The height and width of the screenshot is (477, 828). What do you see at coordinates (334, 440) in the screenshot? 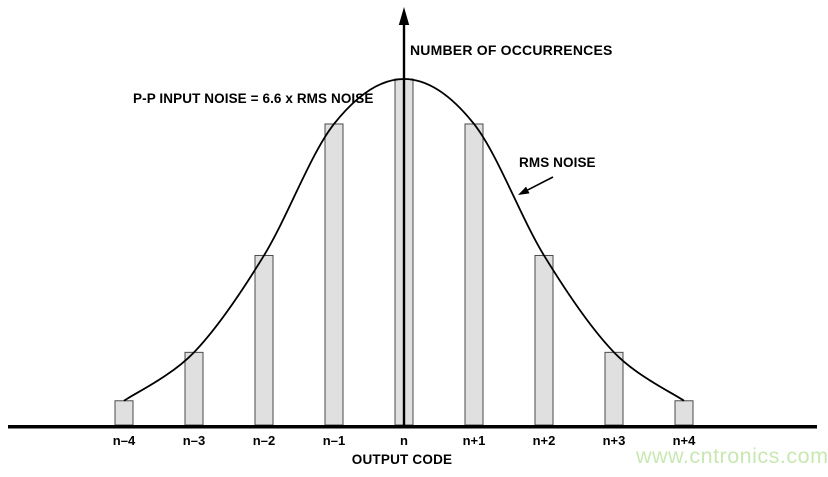
I see `x-tick-label: n–1` at bounding box center [334, 440].